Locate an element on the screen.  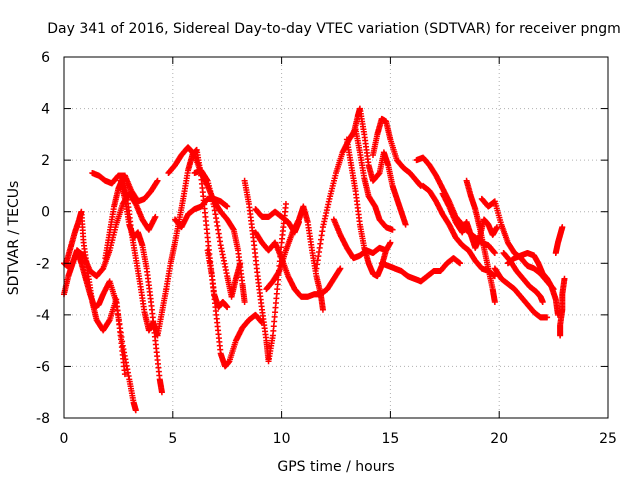
y-tick-label: -2 is located at coordinates (43, 264).